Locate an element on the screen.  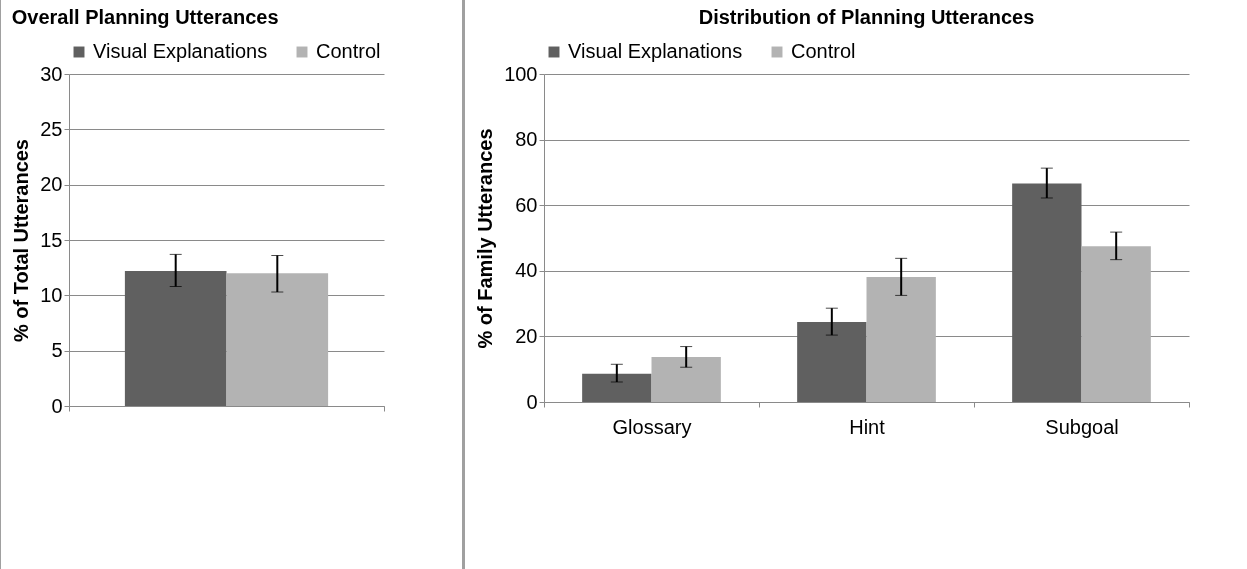
y-tick-label: 40 is located at coordinates (526, 270).